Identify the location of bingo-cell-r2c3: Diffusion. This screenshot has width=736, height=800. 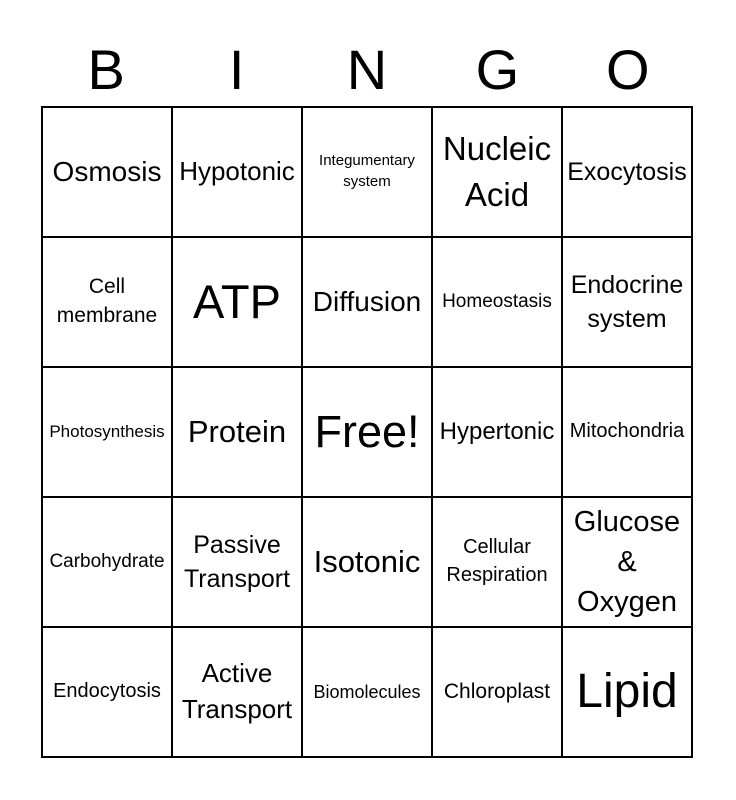
(367, 302).